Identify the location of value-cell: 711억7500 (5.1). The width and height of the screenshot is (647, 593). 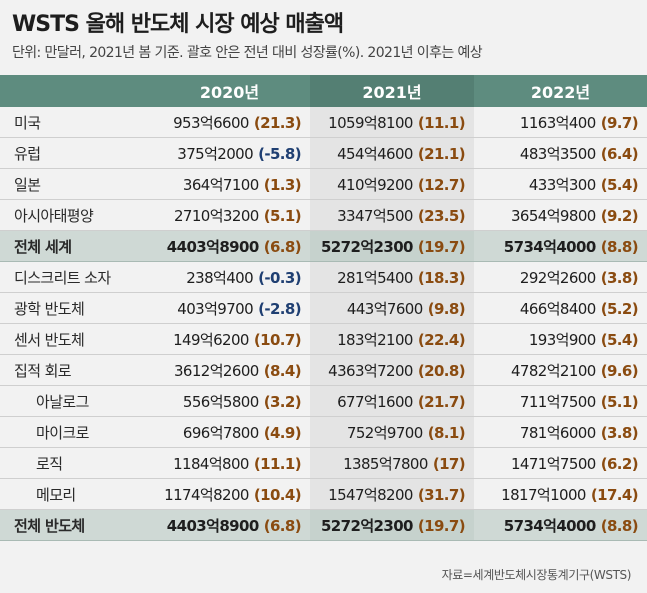
(560, 401).